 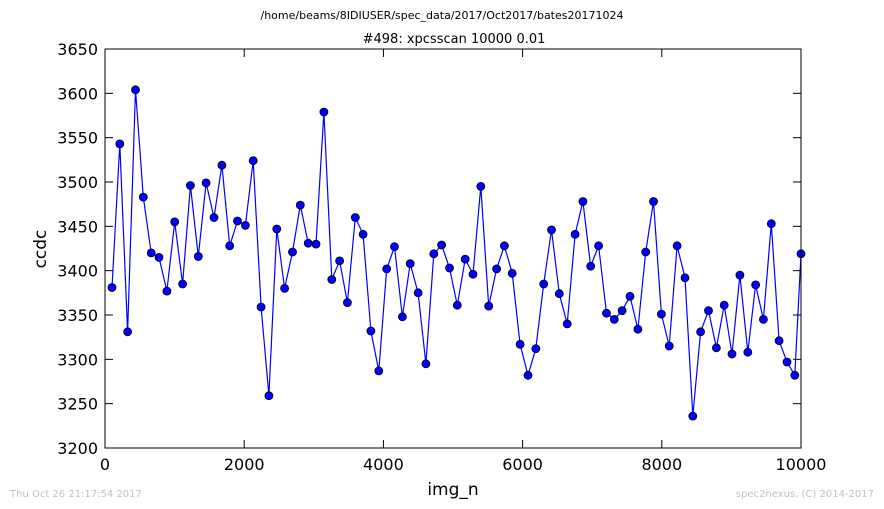 What do you see at coordinates (383, 464) in the screenshot?
I see `x-tick-label: 4000` at bounding box center [383, 464].